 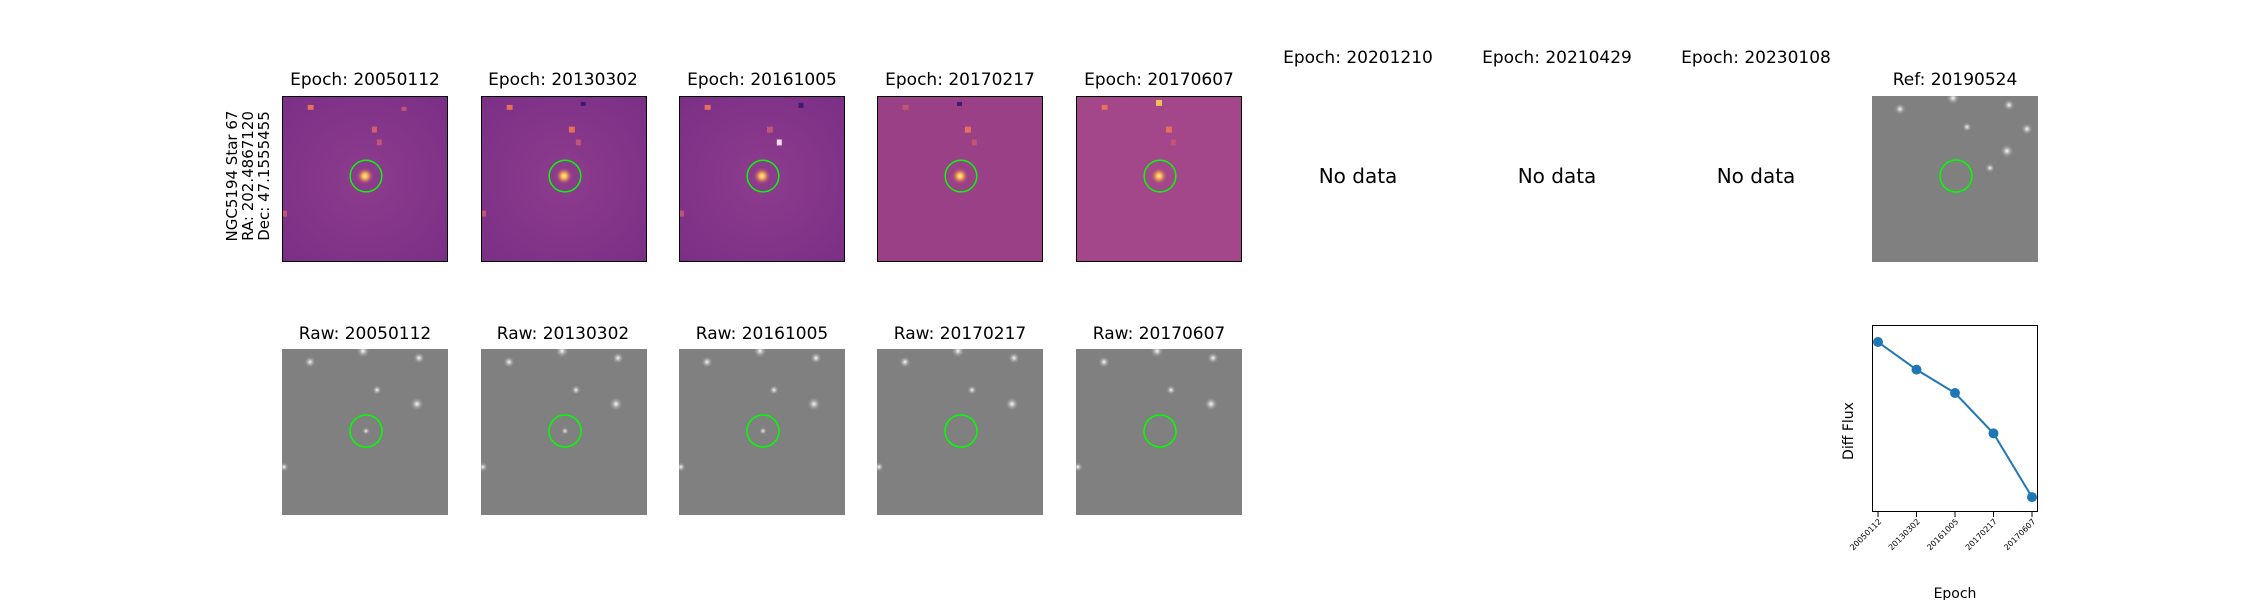 I want to click on x-tick-label-1: 20130302, so click(x=1904, y=534).